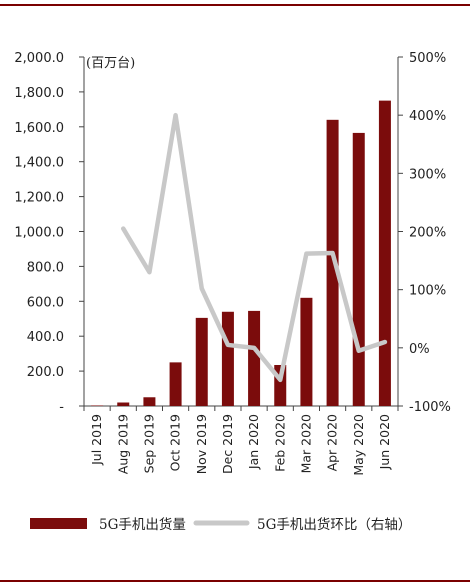  What do you see at coordinates (61, 407) in the screenshot?
I see `left-tick-label: -` at bounding box center [61, 407].